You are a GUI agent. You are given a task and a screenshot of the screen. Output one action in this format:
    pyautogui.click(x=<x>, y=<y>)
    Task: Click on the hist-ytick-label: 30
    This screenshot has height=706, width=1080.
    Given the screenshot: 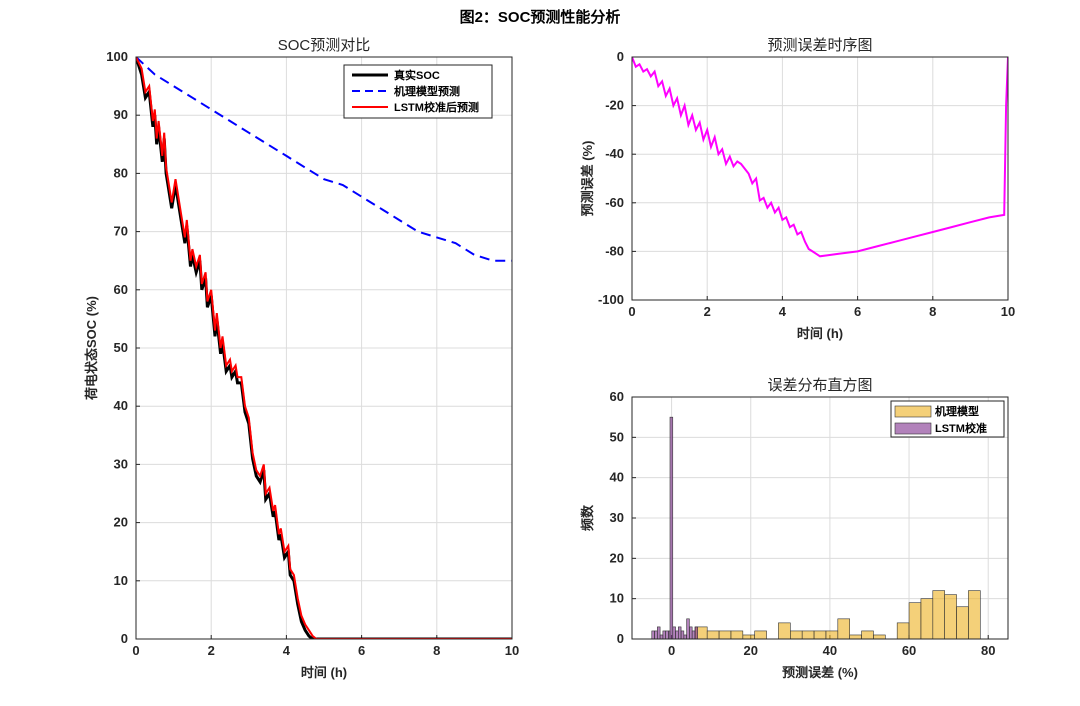 What is the action you would take?
    pyautogui.click(x=617, y=517)
    